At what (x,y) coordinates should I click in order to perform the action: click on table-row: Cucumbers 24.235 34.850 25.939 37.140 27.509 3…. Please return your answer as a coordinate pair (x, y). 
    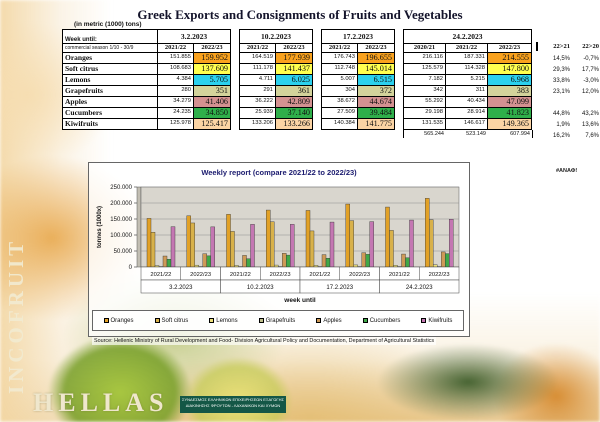
    Looking at the image, I should click on (297, 113).